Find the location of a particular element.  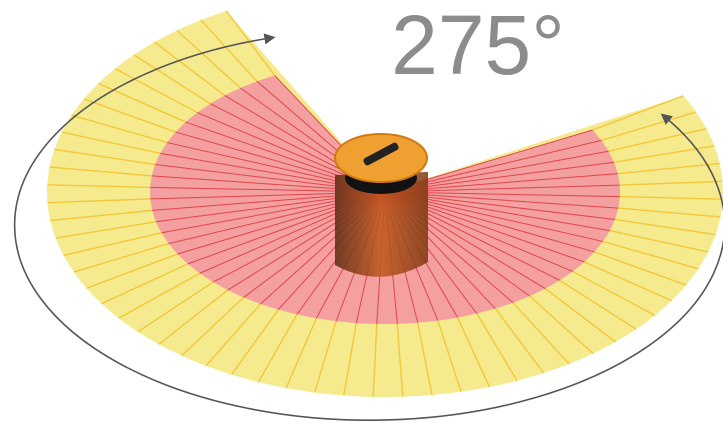

scanner-body is located at coordinates (381, 224).